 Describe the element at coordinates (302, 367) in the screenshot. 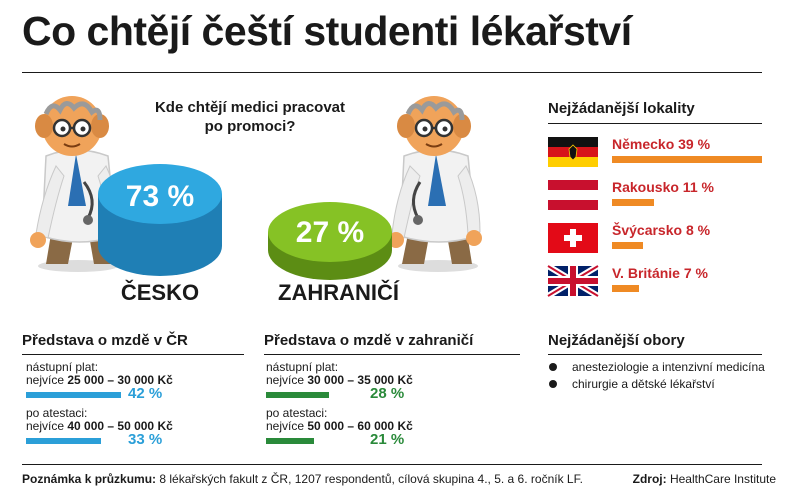

I see `salary-abroad-row1-label: nástupní plat:` at that location.